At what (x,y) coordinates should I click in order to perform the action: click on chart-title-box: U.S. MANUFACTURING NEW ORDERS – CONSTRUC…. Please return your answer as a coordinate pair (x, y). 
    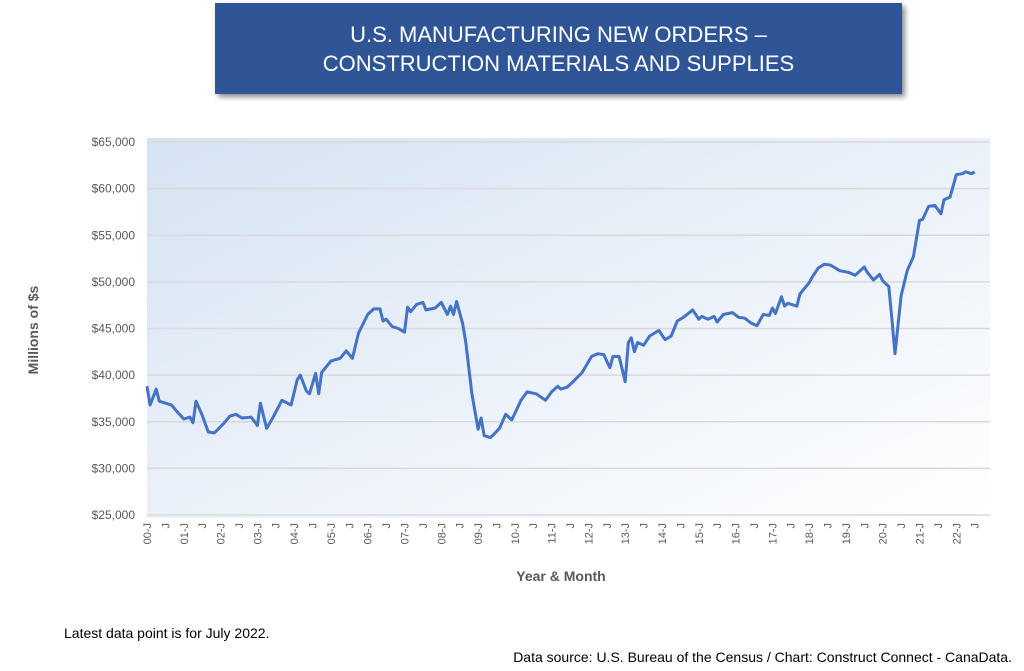
    Looking at the image, I should click on (558, 48).